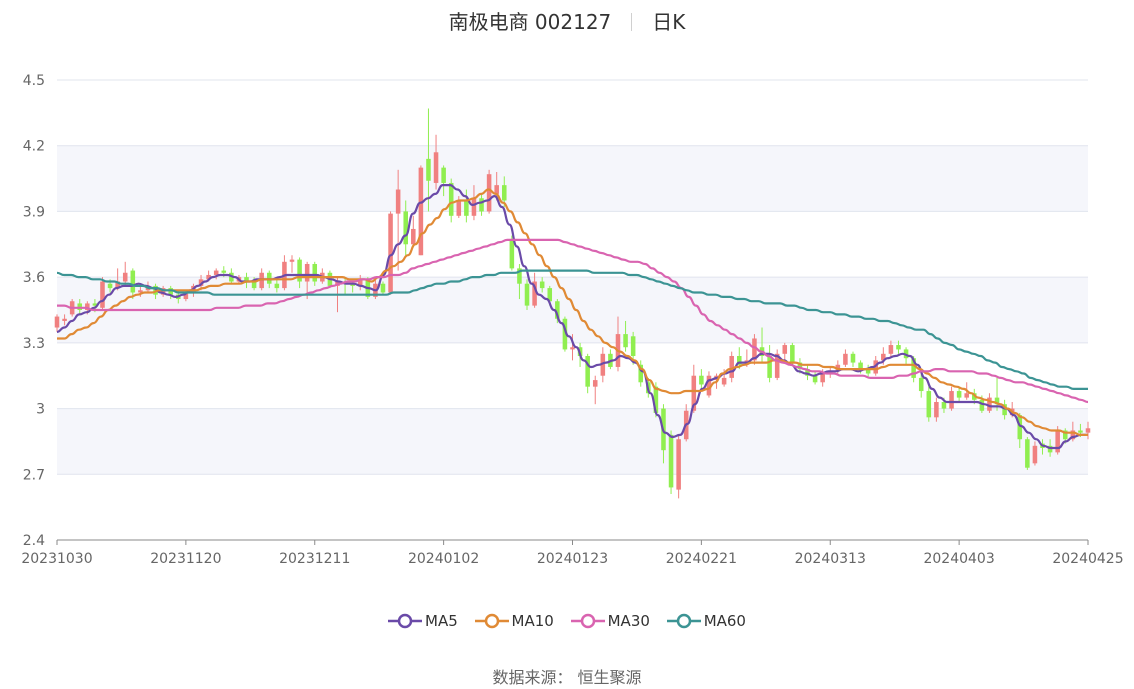 The width and height of the screenshot is (1134, 689). Describe the element at coordinates (530, 22) in the screenshot. I see `chart-title-text: 南极电商 002127` at that location.